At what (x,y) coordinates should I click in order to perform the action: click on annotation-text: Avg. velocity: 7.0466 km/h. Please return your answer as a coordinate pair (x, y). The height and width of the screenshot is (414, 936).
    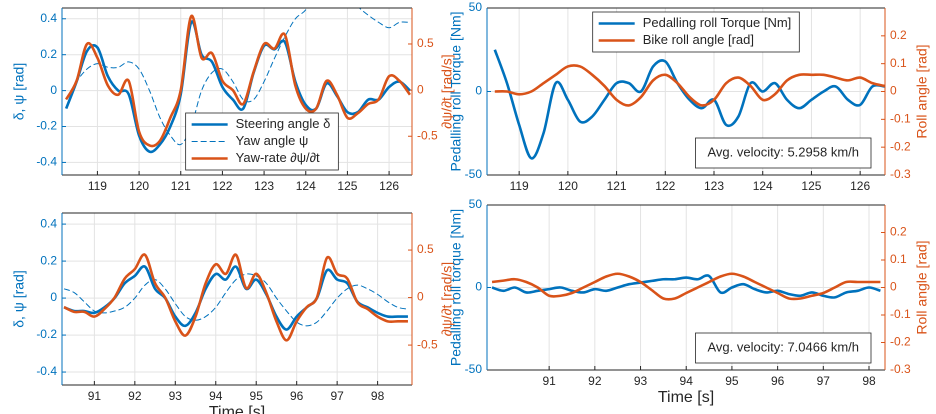
    Looking at the image, I should click on (783, 346).